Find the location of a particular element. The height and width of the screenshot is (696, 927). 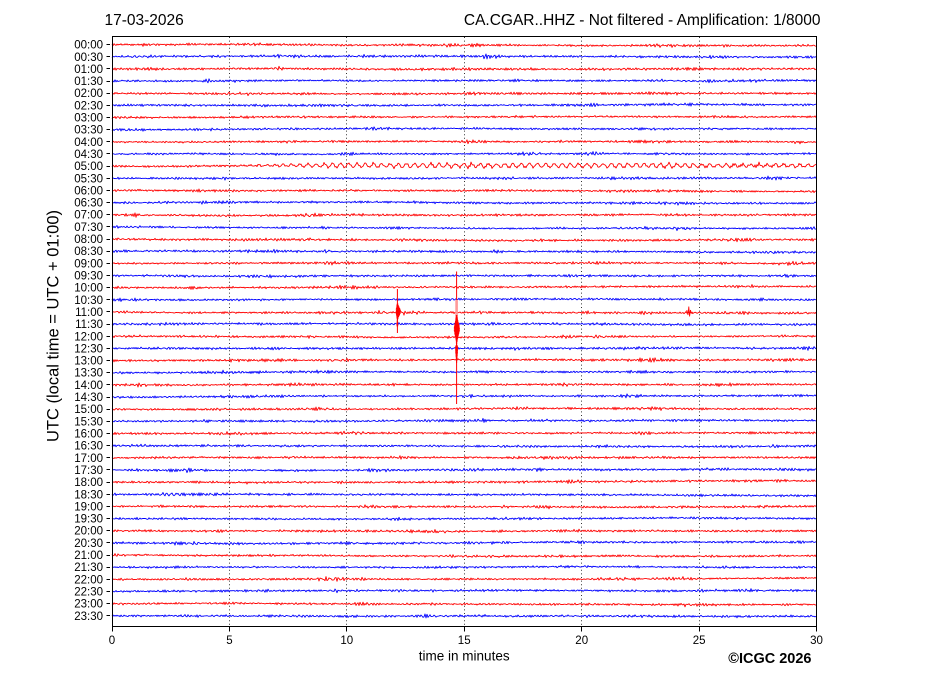

svg-text: 05:30 is located at coordinates (88, 179).